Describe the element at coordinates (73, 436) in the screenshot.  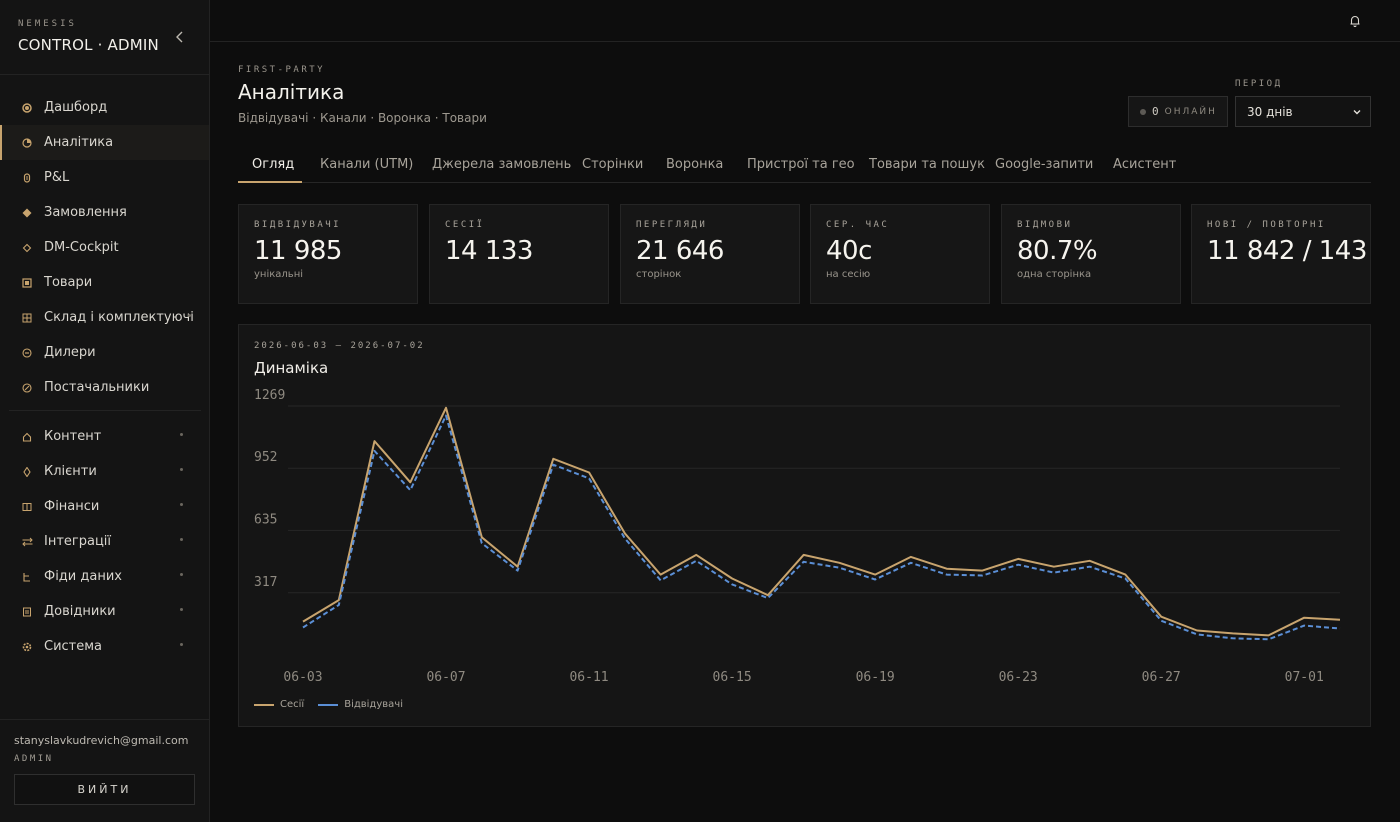
I see `sidebar-group-label: Контент` at that location.